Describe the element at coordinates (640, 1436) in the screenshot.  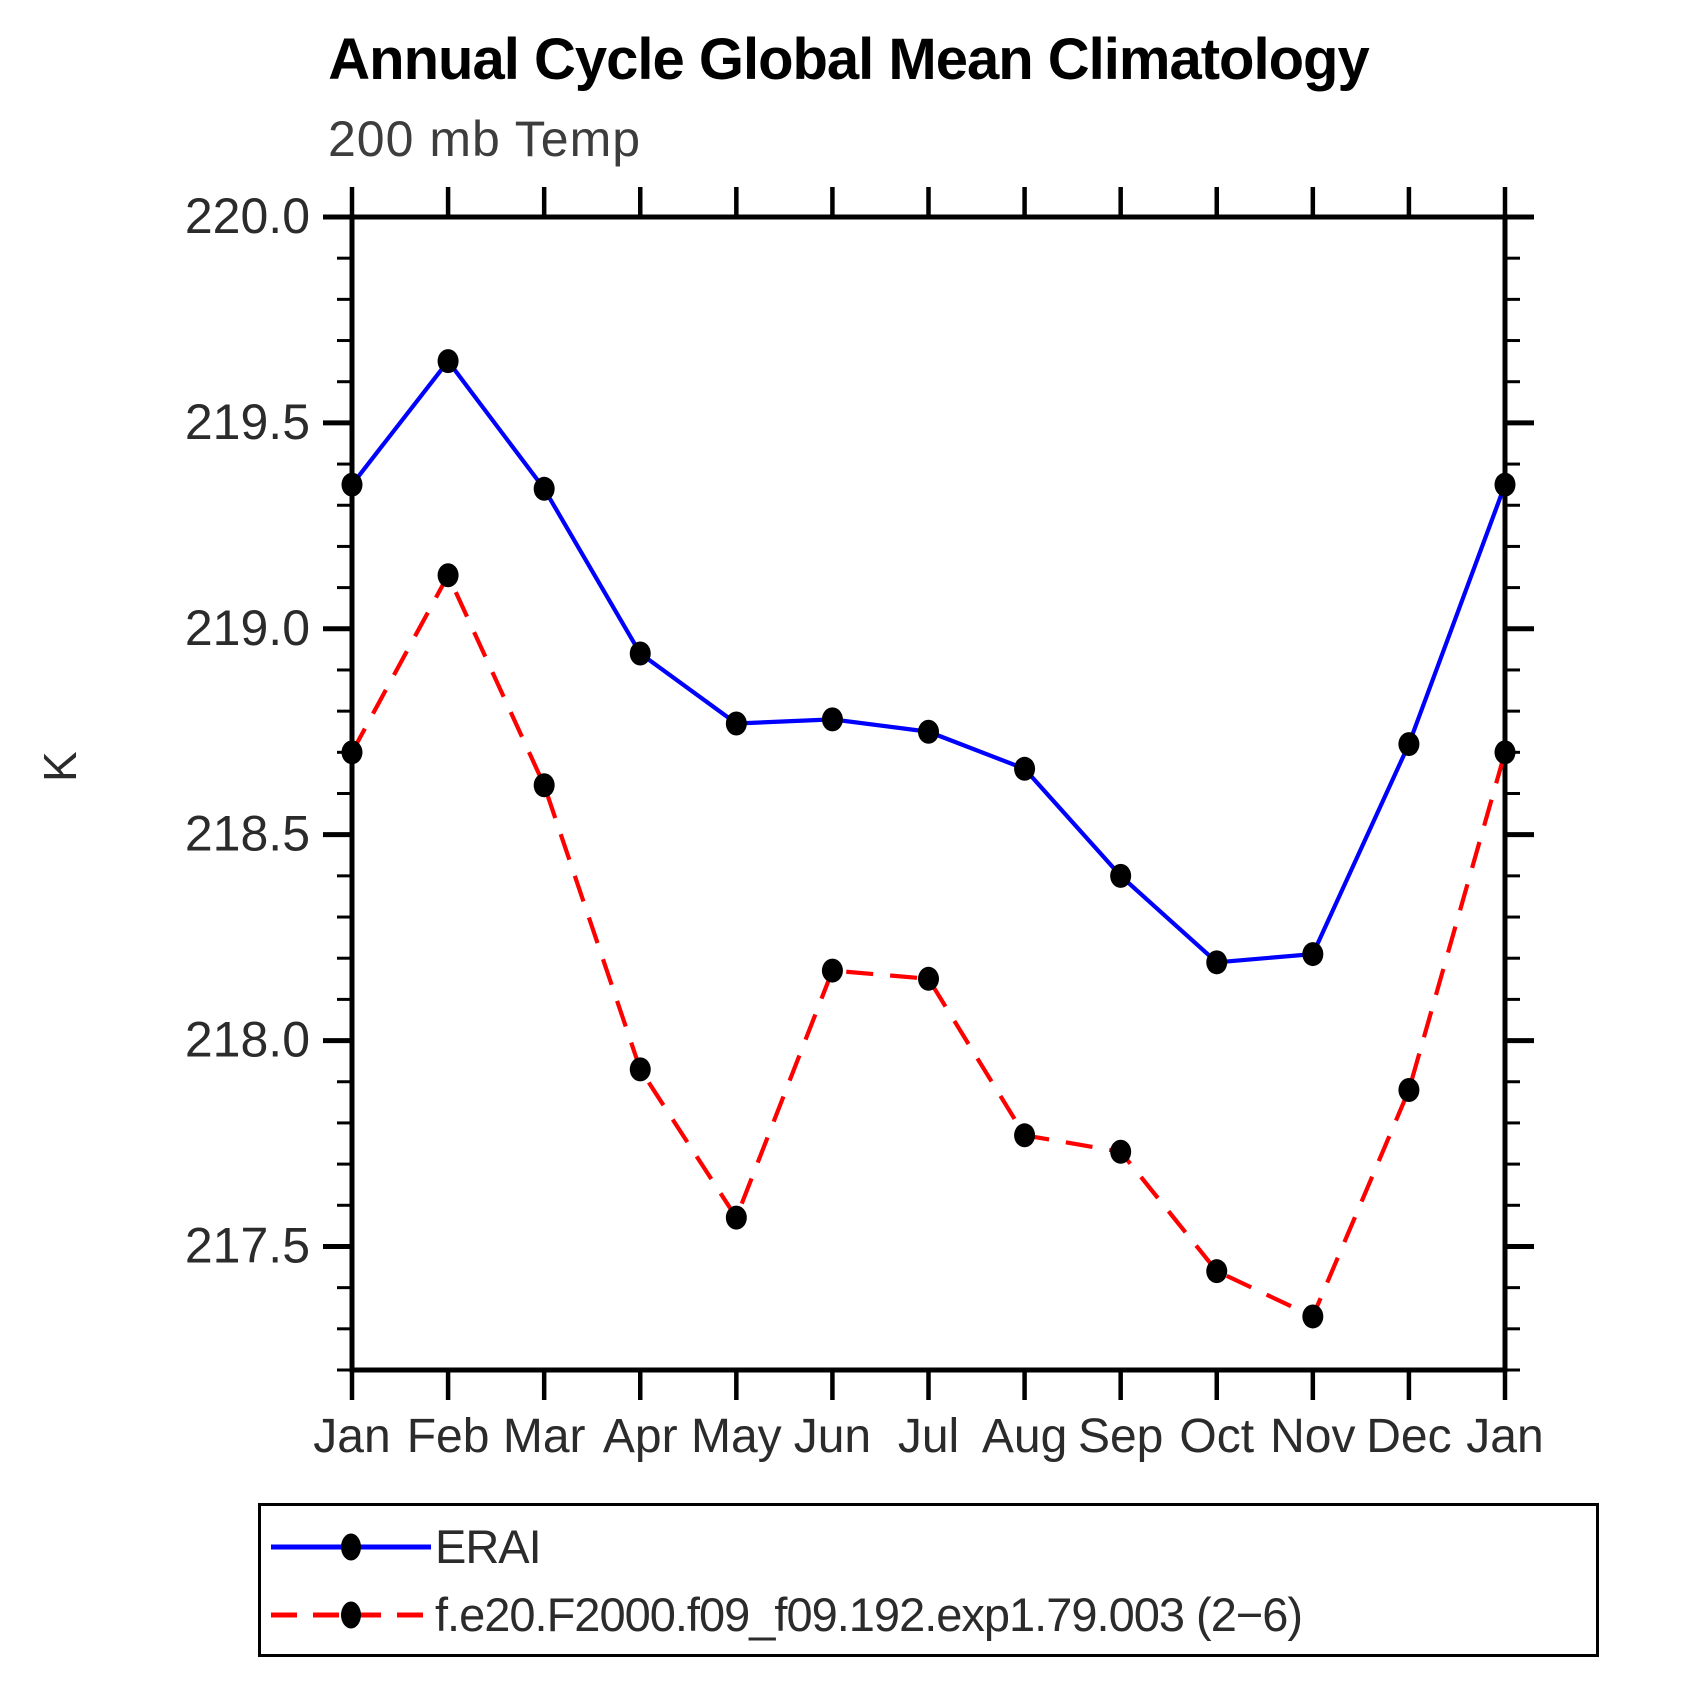
I see `x-tick-label: Apr` at that location.